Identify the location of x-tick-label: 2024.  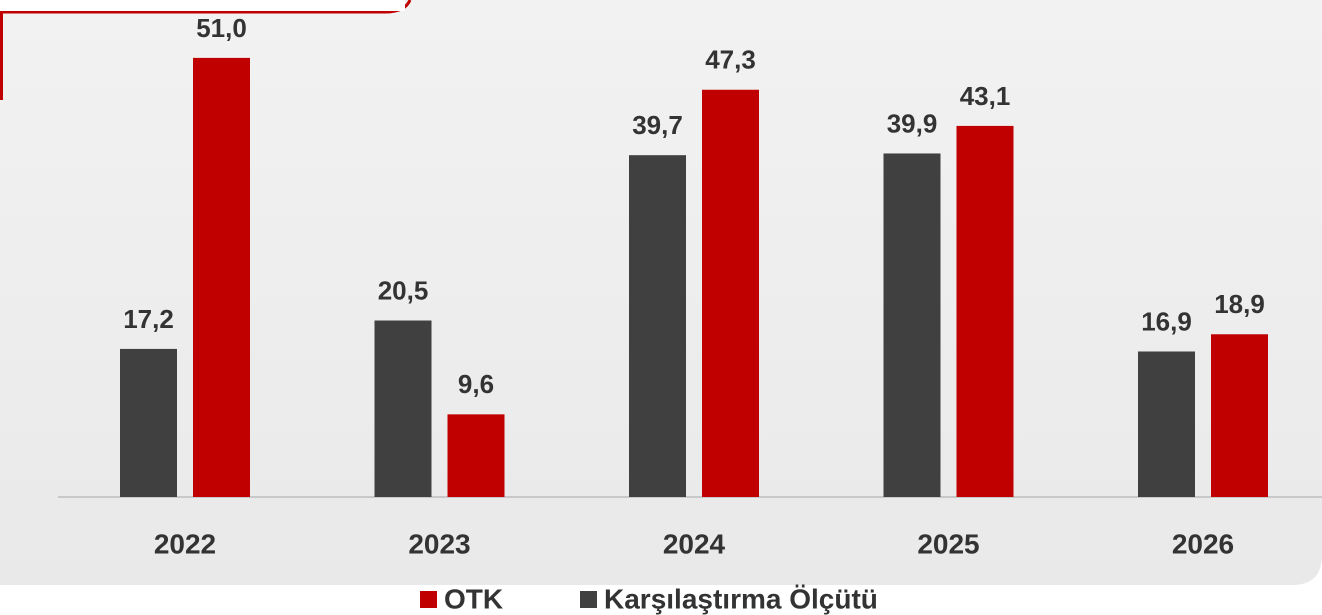
(694, 543).